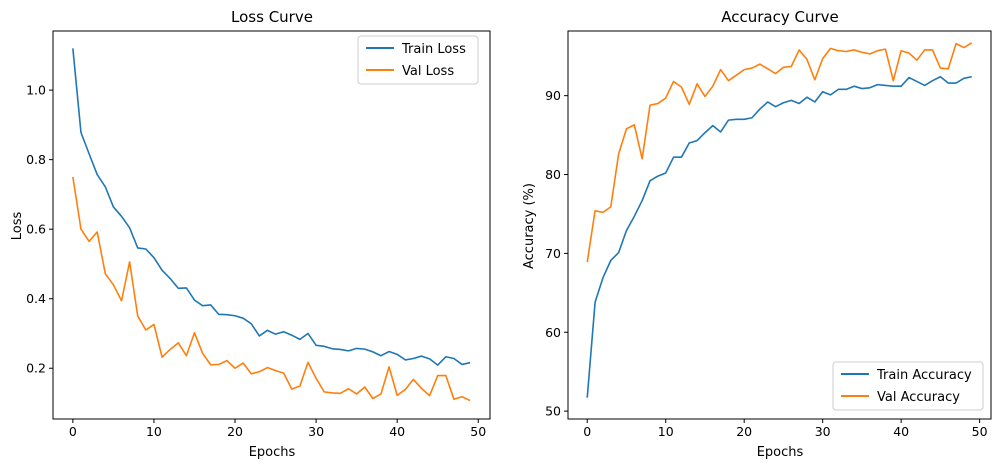 The image size is (1001, 468). What do you see at coordinates (823, 431) in the screenshot?
I see `accuracy-x-tick-label: 30` at bounding box center [823, 431].